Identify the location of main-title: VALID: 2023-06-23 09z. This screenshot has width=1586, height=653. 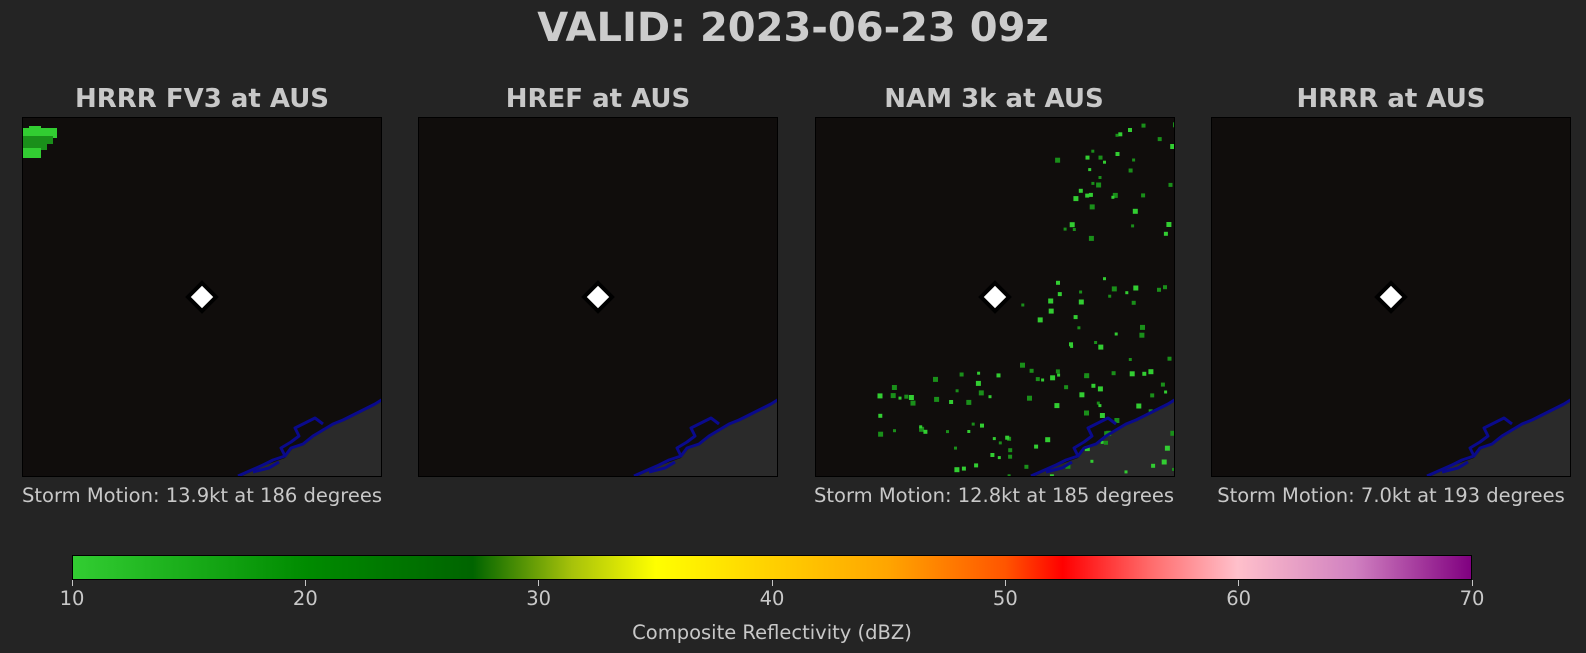
(793, 28).